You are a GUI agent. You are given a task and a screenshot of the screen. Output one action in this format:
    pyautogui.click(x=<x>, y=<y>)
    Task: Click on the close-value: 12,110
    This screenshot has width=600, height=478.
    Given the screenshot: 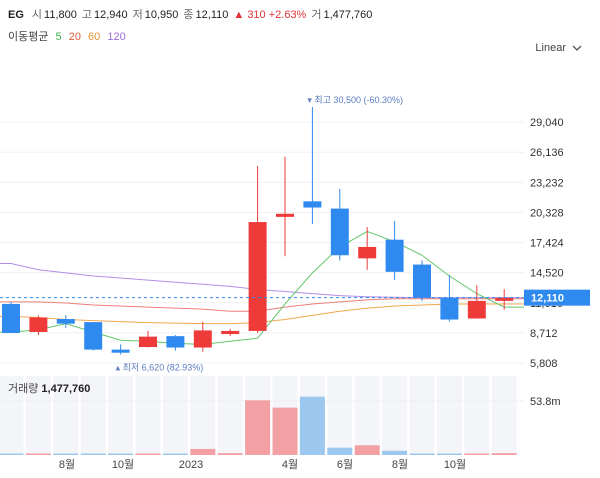 What is the action you would take?
    pyautogui.click(x=212, y=15)
    